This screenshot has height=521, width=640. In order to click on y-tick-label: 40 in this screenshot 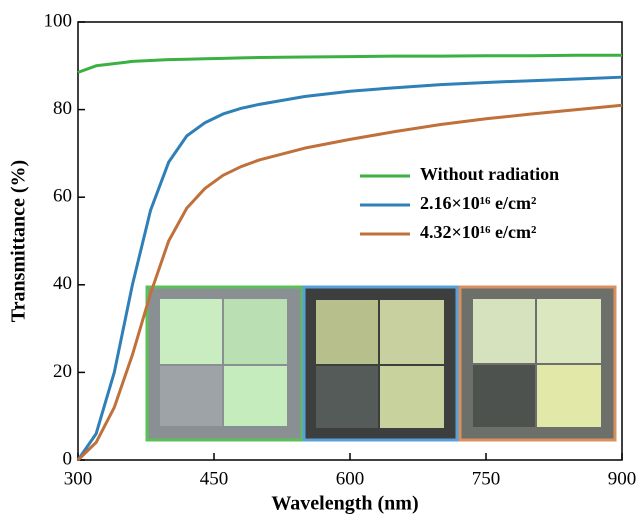, I will do `click(62, 283)`.